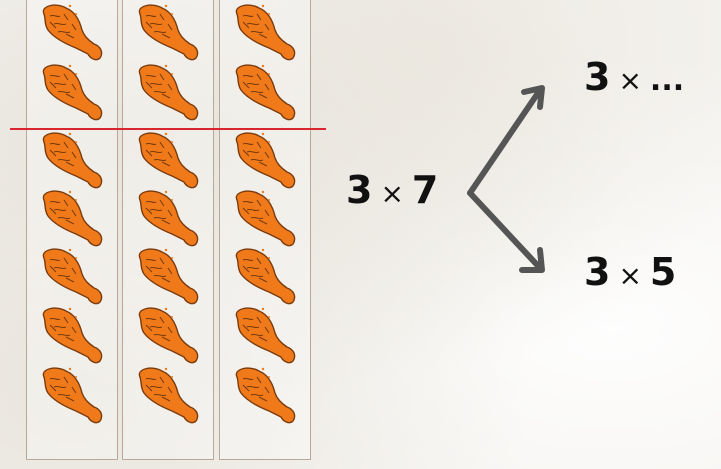 The height and width of the screenshot is (469, 721). I want to click on split-line, so click(168, 129).